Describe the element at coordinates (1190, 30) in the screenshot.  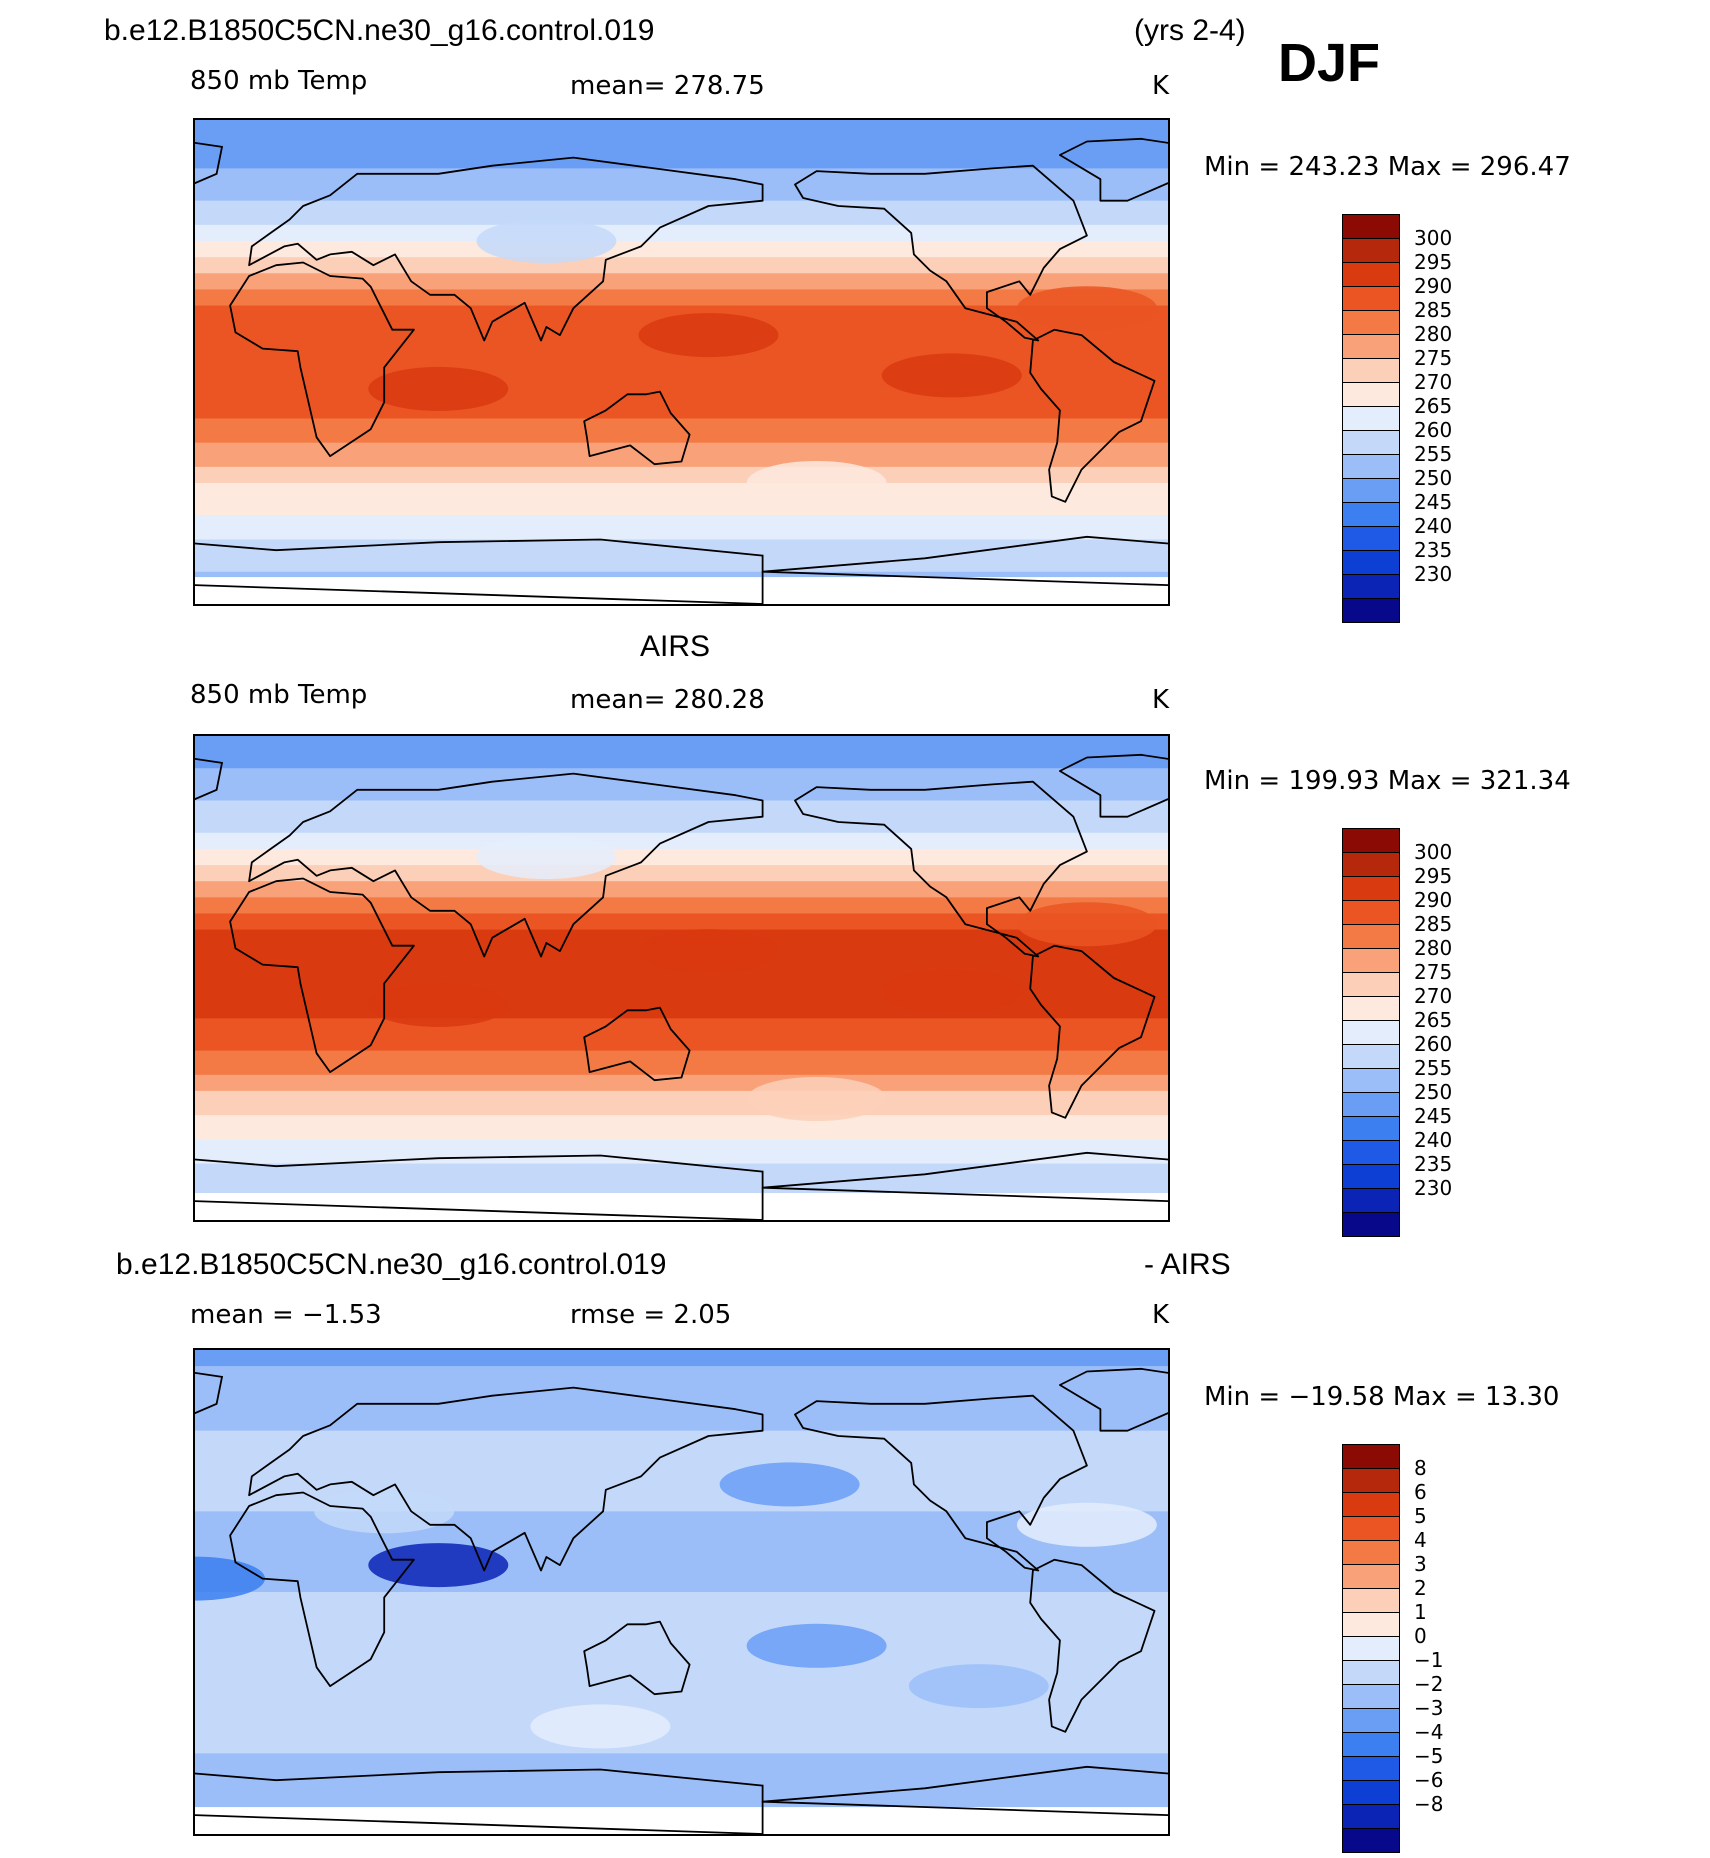
I see `years-label: (yrs 2-4)` at that location.